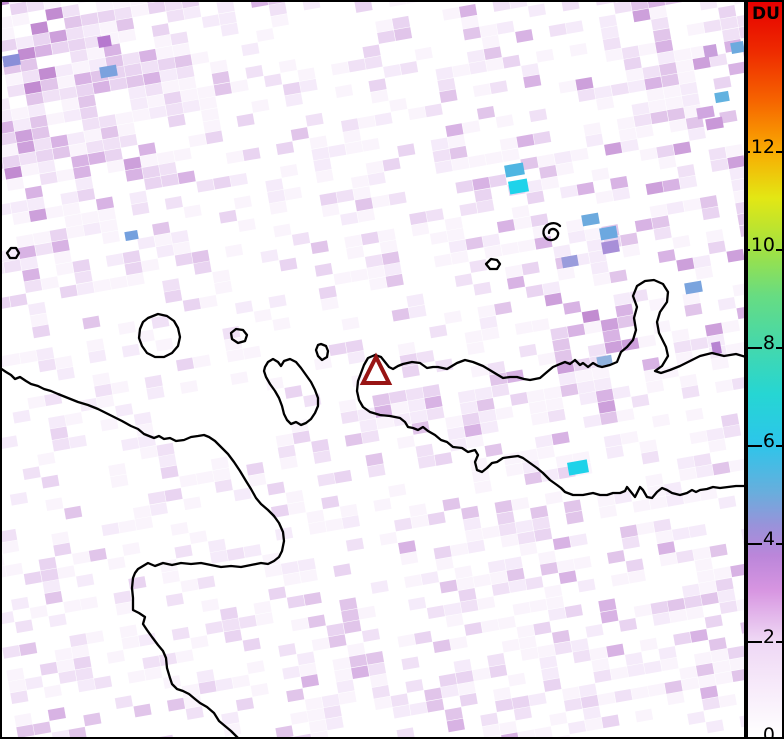  What do you see at coordinates (762, 245) in the screenshot?
I see `colorbar-tick-label: 10` at bounding box center [762, 245].